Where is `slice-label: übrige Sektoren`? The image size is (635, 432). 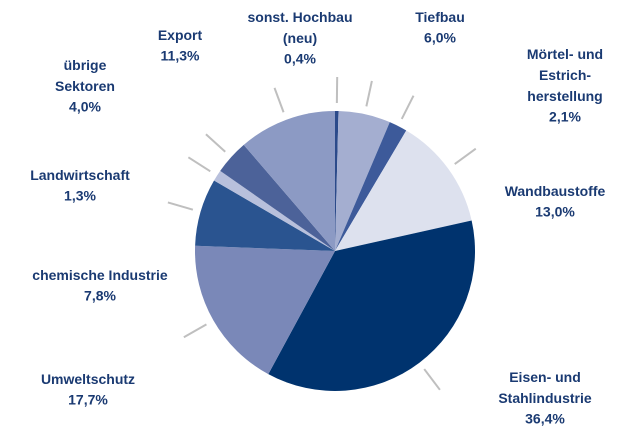 slice-label: übrige Sektoren is located at coordinates (85, 75).